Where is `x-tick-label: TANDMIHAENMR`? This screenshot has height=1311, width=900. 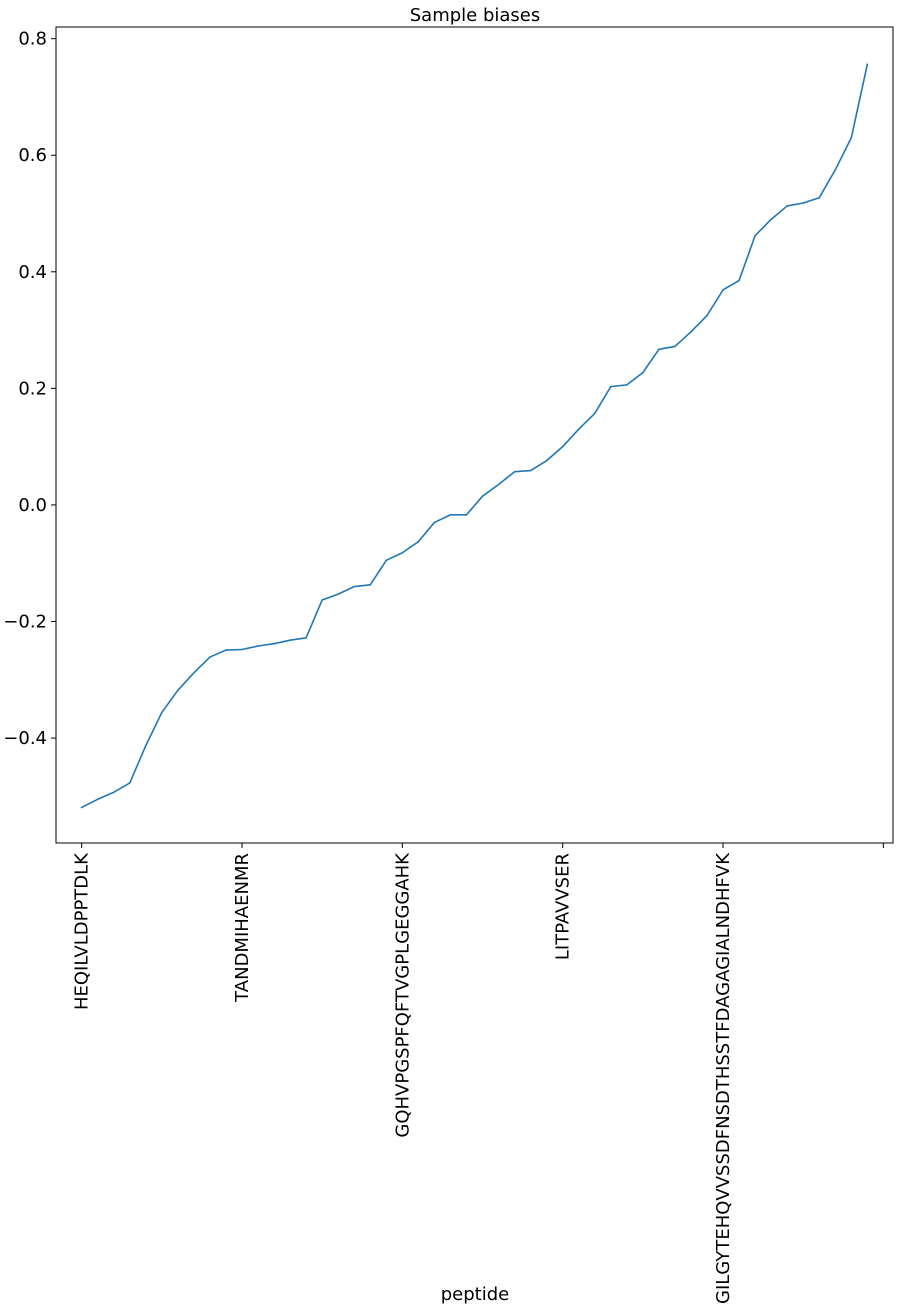 x-tick-label: TANDMIHAENMR is located at coordinates (242, 928).